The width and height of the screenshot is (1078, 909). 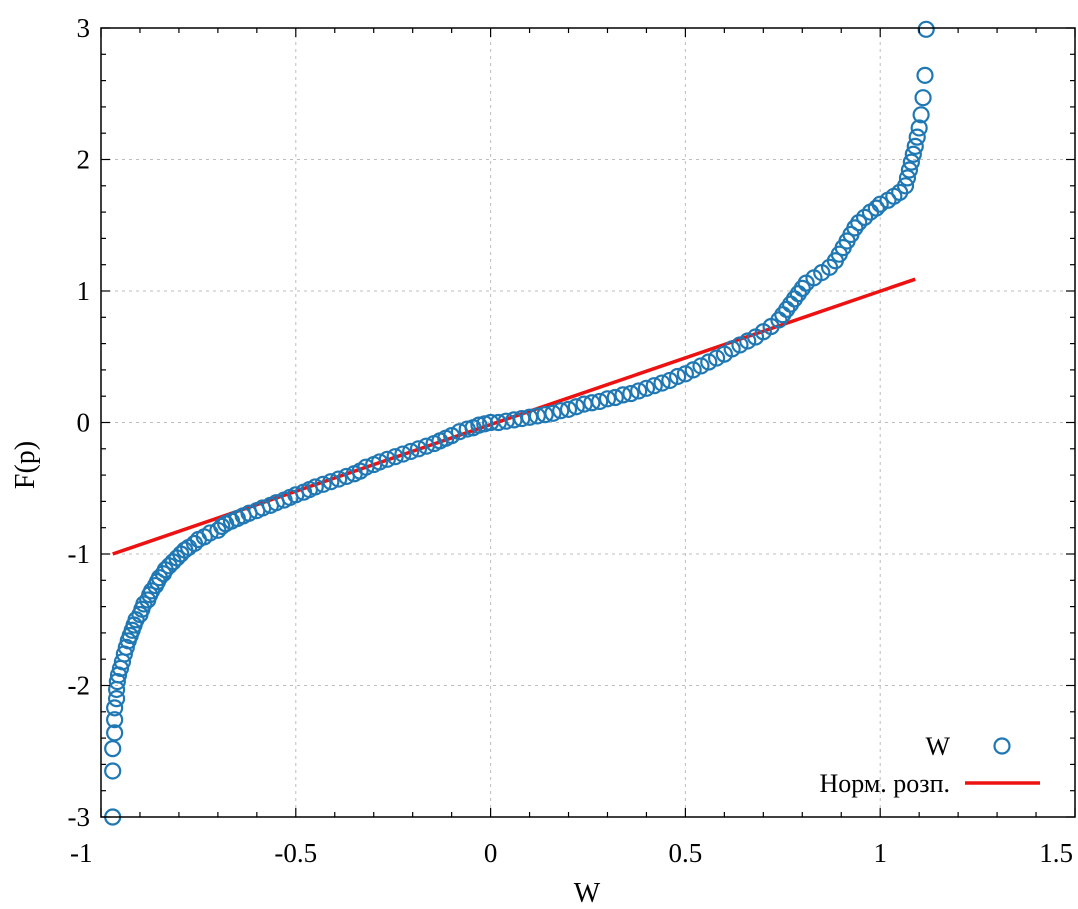 I want to click on x-tick-label: 0.5, so click(x=686, y=853).